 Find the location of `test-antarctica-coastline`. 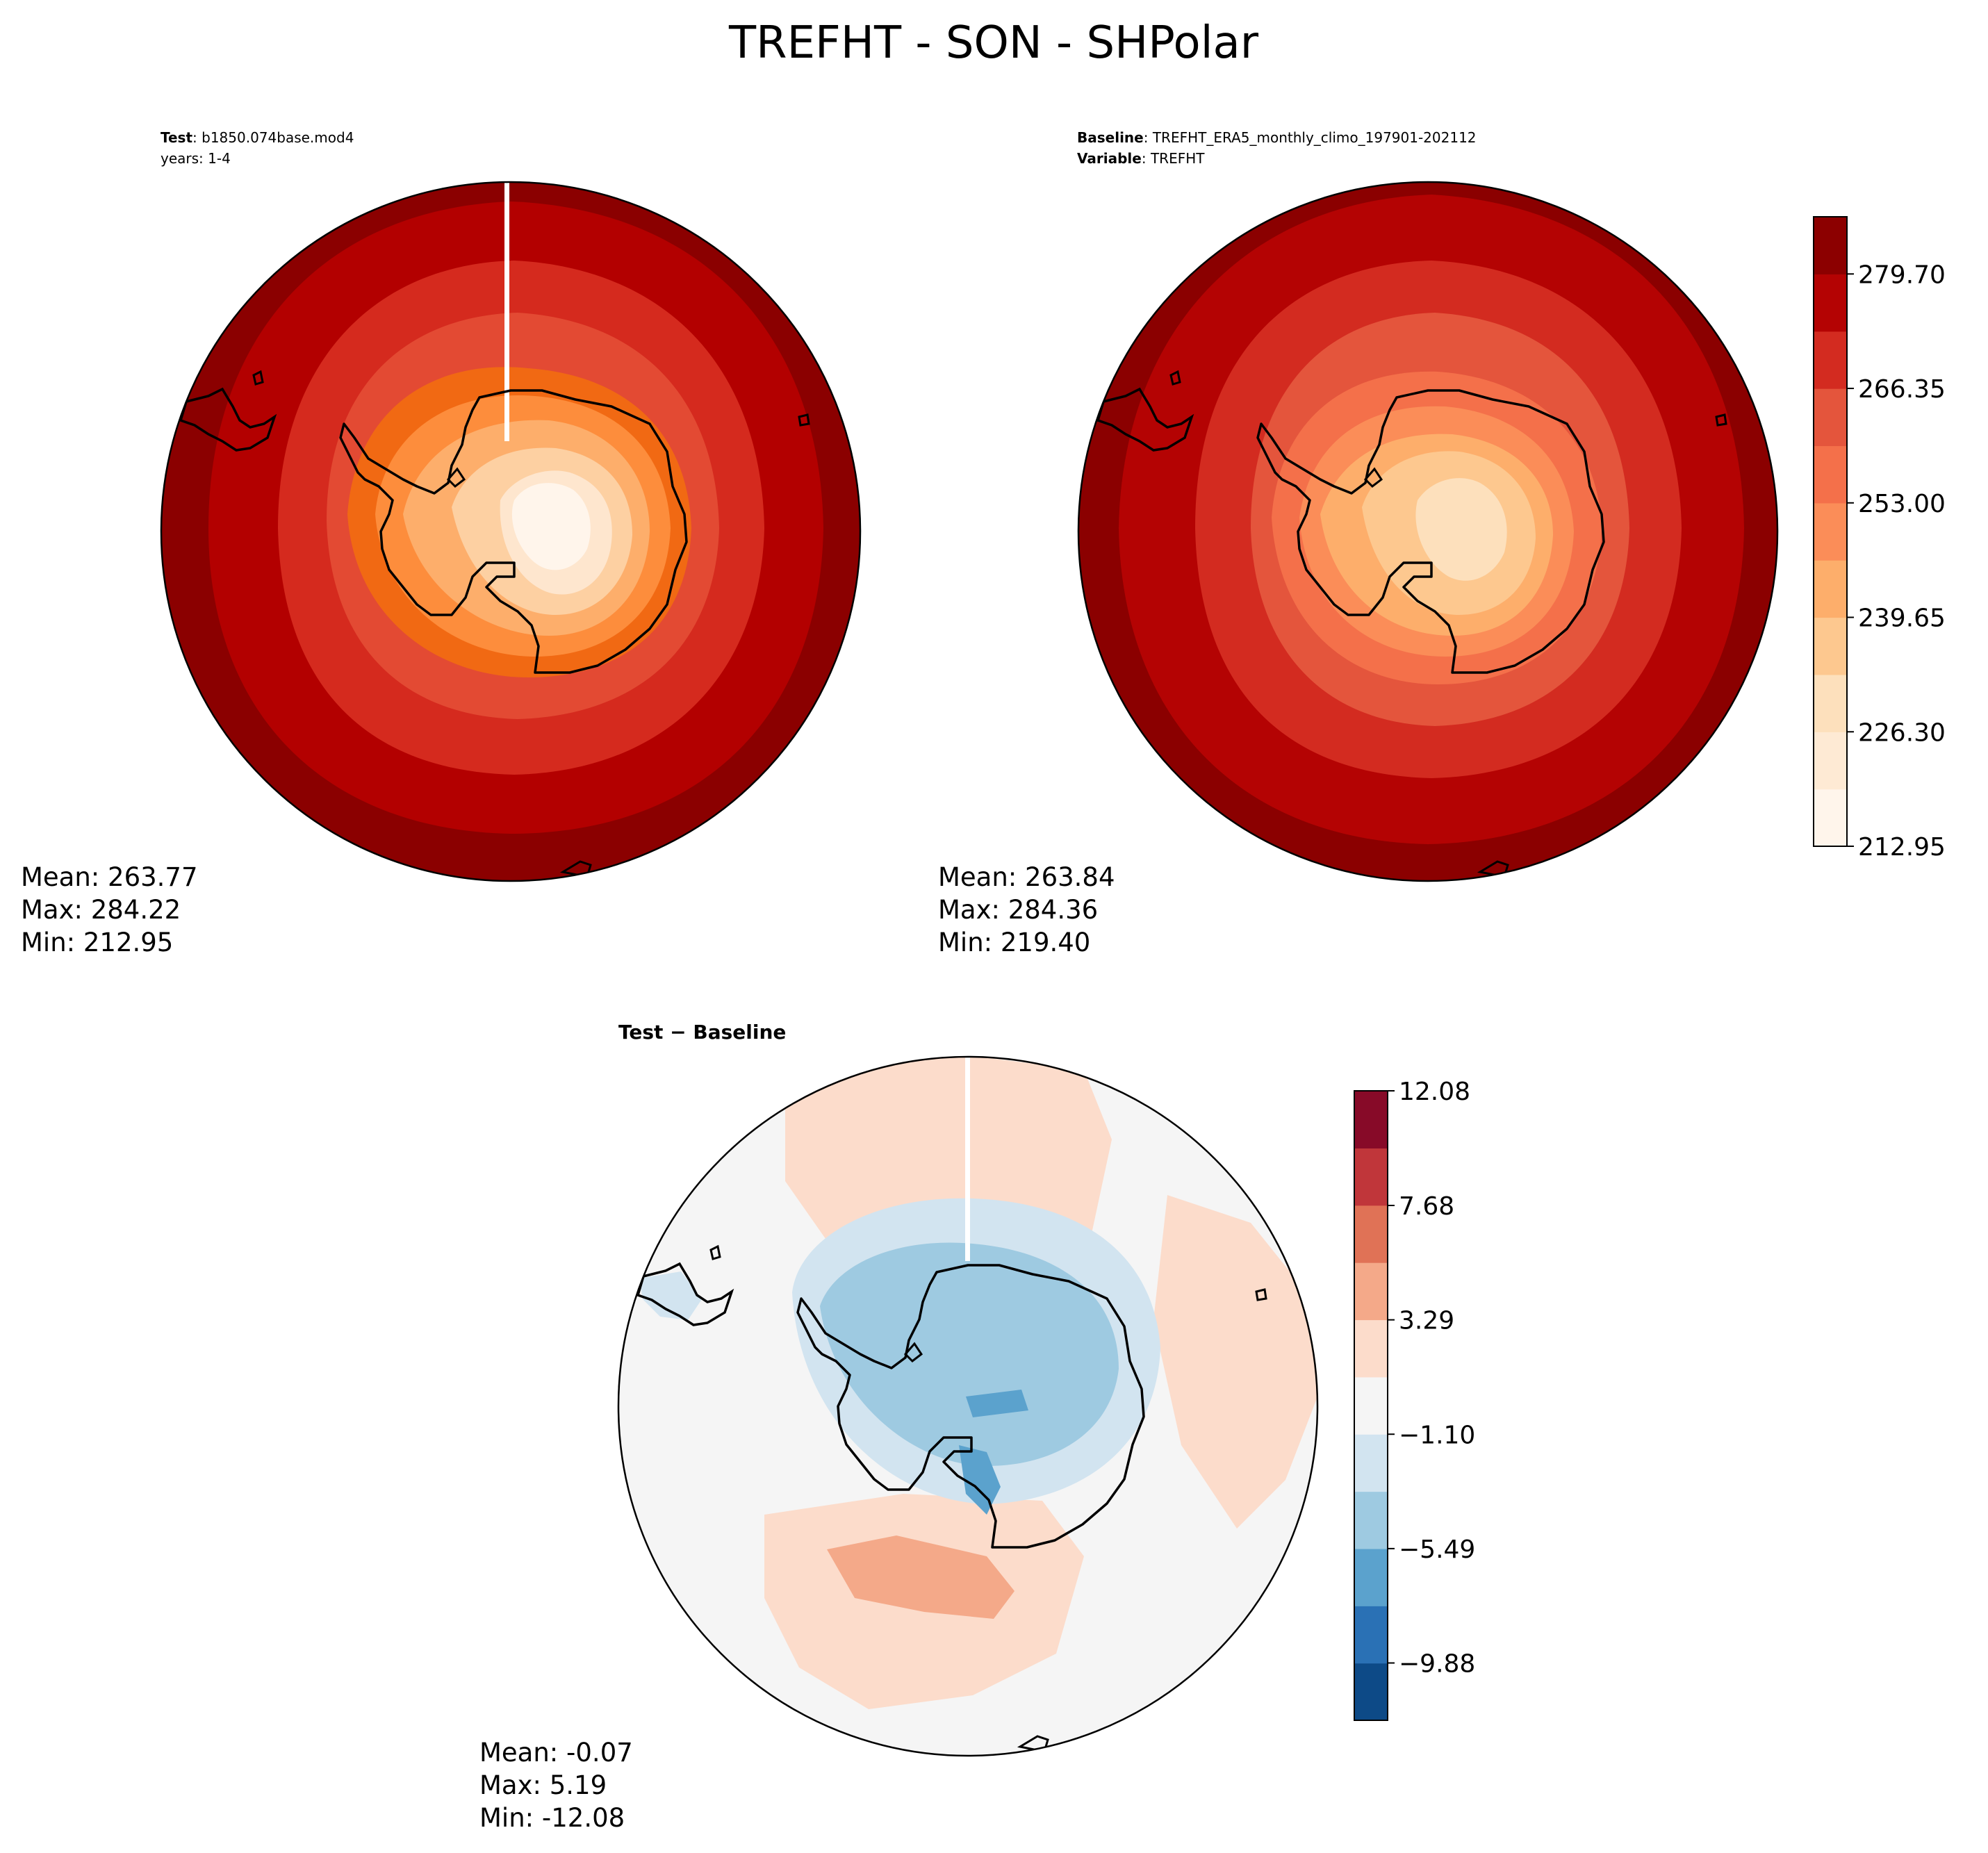

test-antarctica-coastline is located at coordinates (513, 531).